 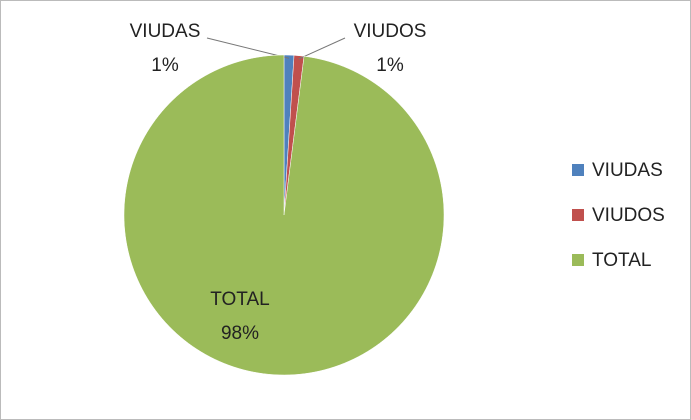 I want to click on legend-label: VIUDOS, so click(x=628, y=215).